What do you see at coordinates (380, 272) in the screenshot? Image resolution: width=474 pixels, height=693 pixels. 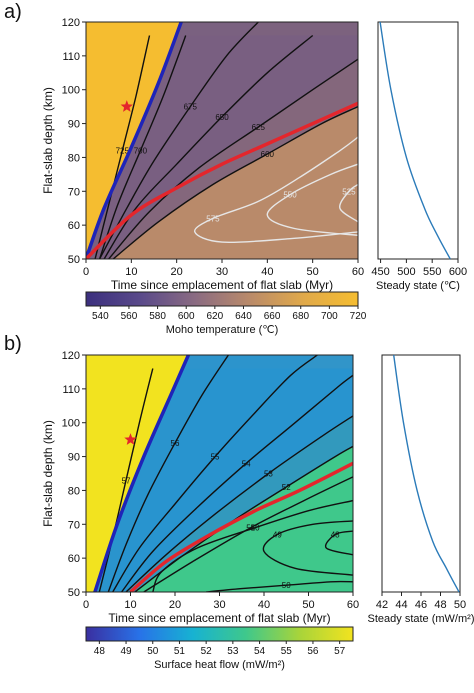 I see `side-x-tick-label: 450` at bounding box center [380, 272].